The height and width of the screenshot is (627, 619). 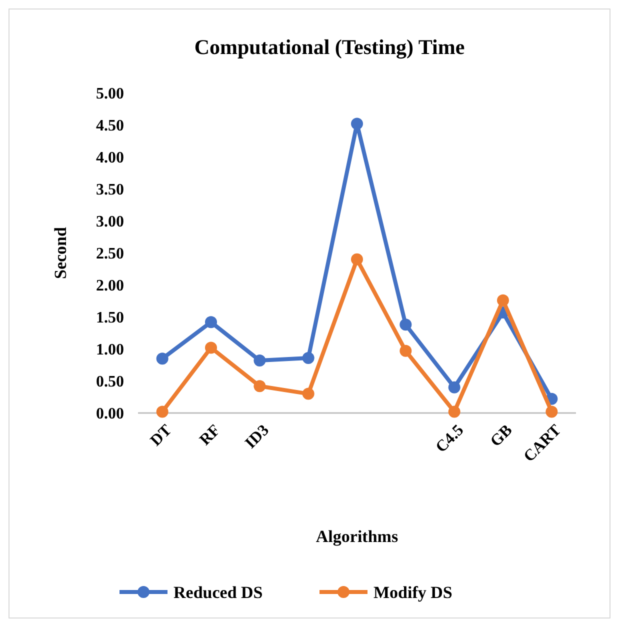 What do you see at coordinates (110, 222) in the screenshot?
I see `y-tick-label: 3.00` at bounding box center [110, 222].